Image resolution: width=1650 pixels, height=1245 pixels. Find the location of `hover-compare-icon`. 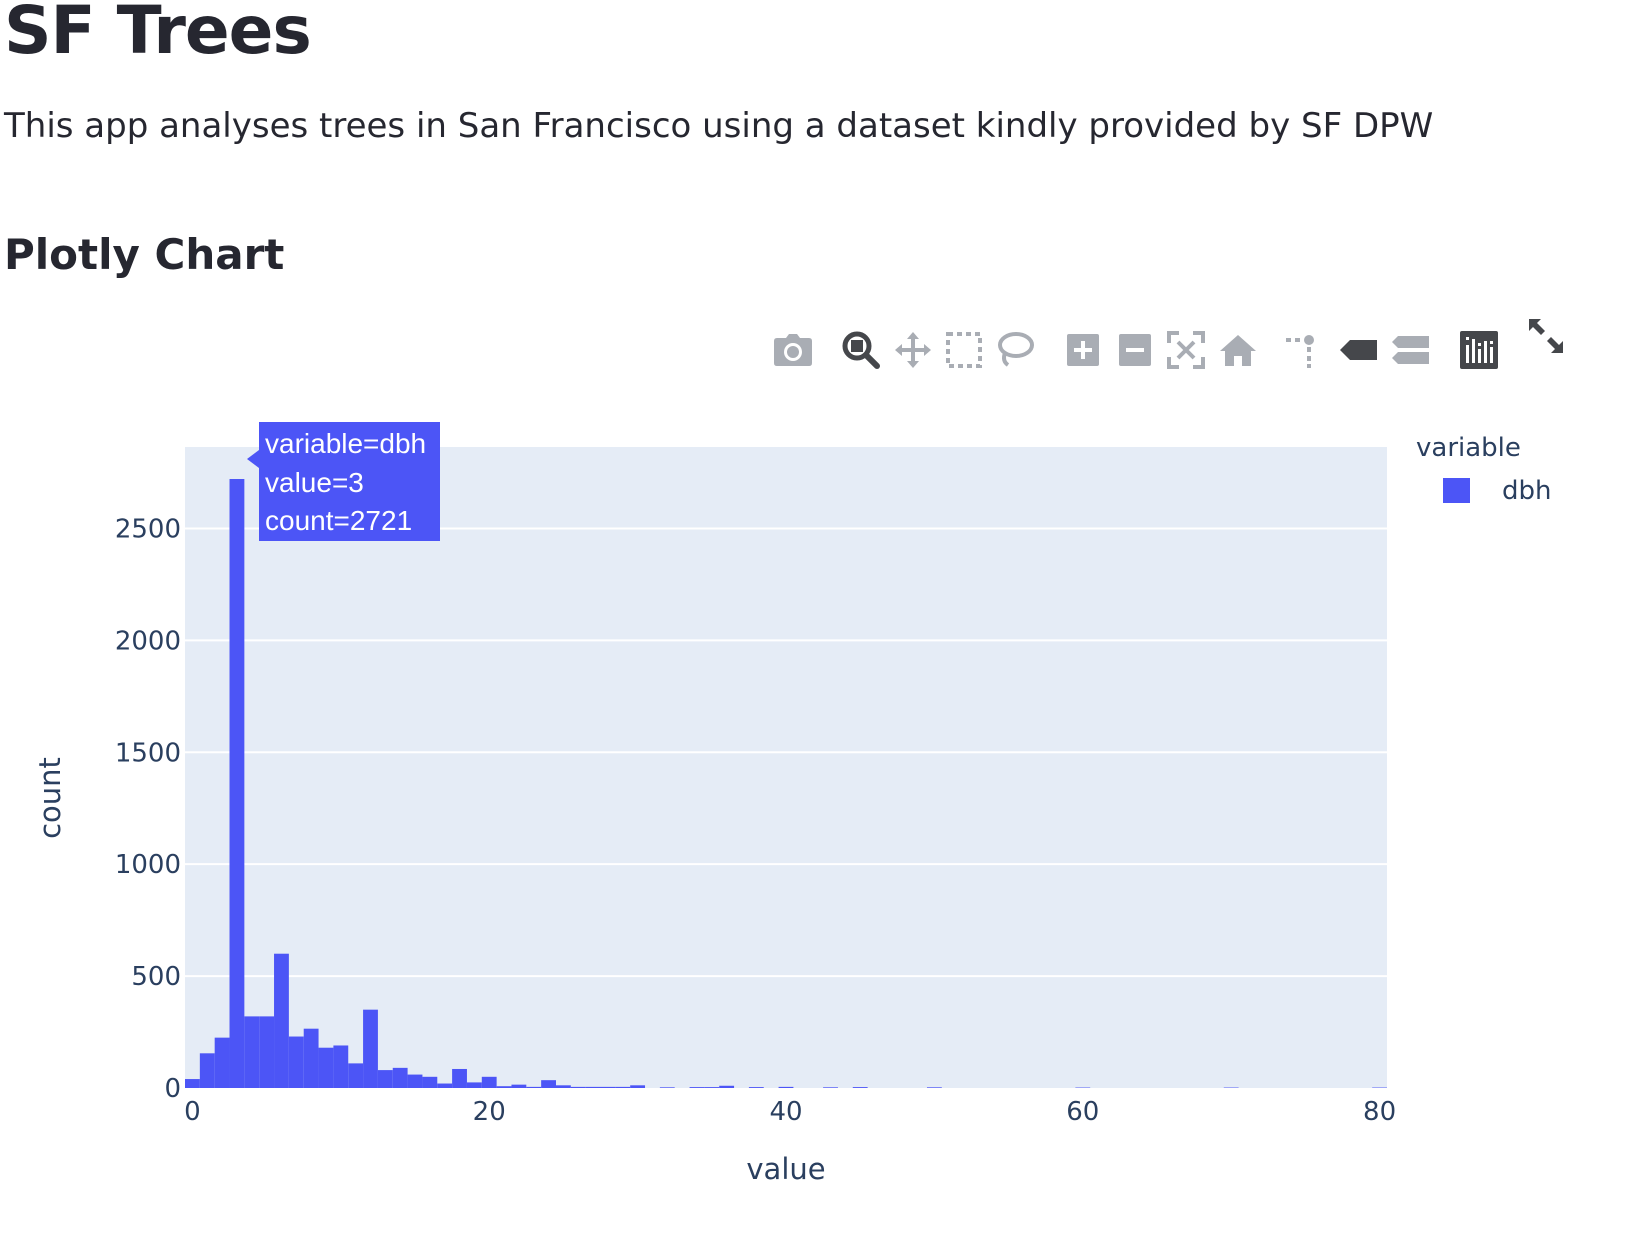

hover-compare-icon is located at coordinates (1411, 350).